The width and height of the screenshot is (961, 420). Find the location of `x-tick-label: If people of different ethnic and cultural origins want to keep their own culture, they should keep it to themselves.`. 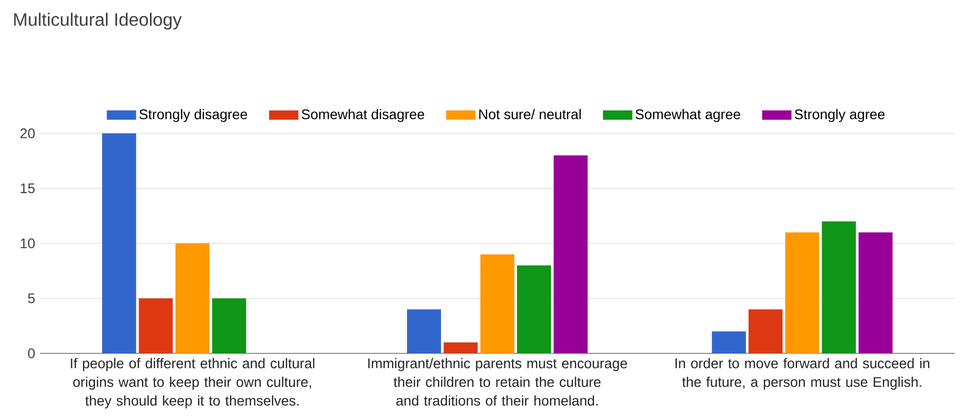

x-tick-label: If people of different ethnic and cultural origins want to keep their own culture, they should keep it to themselves. is located at coordinates (192, 383).